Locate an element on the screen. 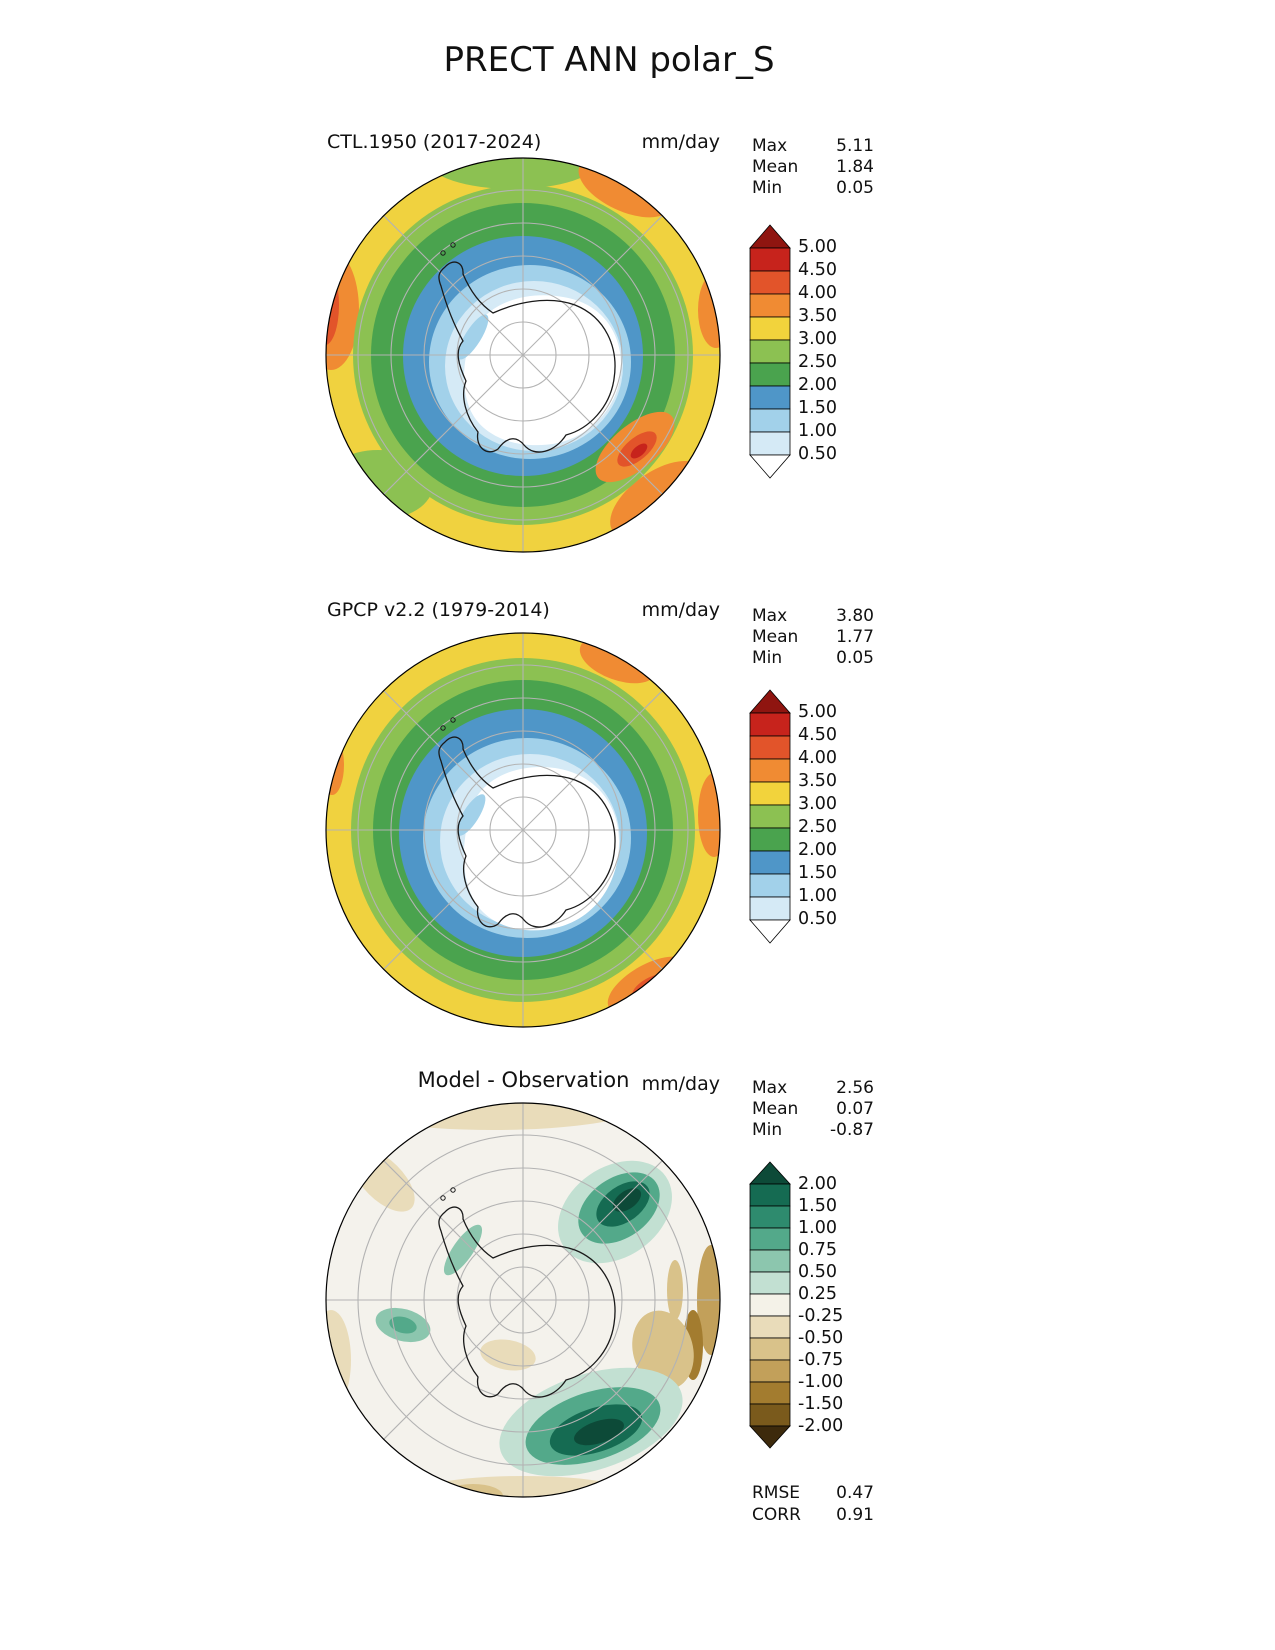  panel3-header: Model - Observation mm/day is located at coordinates (523, 1082).